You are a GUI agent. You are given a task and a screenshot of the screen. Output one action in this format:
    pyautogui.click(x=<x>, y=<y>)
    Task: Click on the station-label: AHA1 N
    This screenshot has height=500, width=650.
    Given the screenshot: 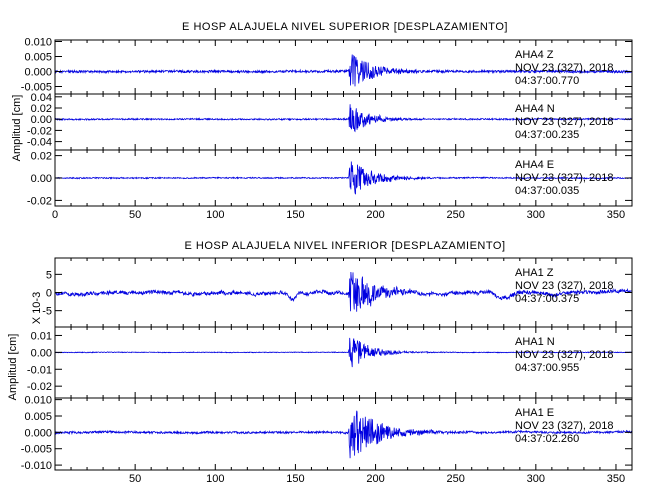 What is the action you would take?
    pyautogui.click(x=535, y=342)
    